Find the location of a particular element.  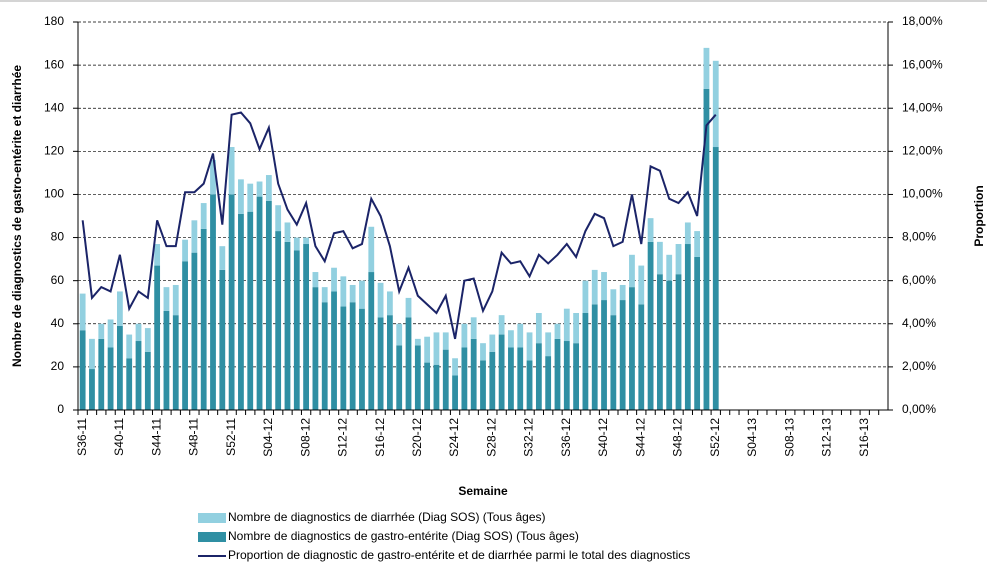

y2-tick-label: 12,00% is located at coordinates (922, 151).